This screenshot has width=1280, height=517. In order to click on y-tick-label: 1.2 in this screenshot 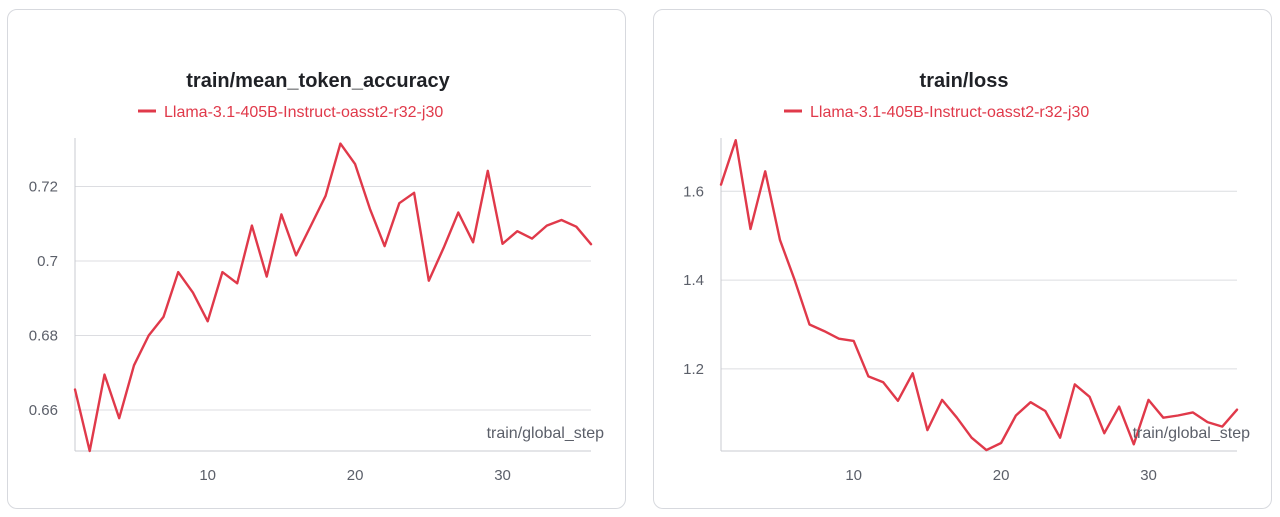, I will do `click(693, 369)`.